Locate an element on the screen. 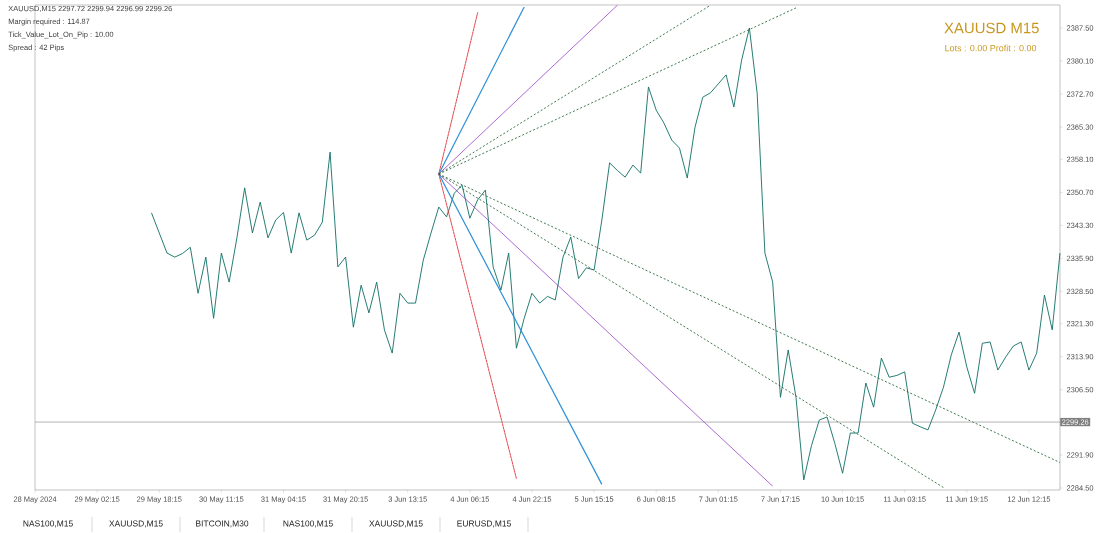 The width and height of the screenshot is (1107, 533). text: EURUSD,M15 is located at coordinates (484, 524).